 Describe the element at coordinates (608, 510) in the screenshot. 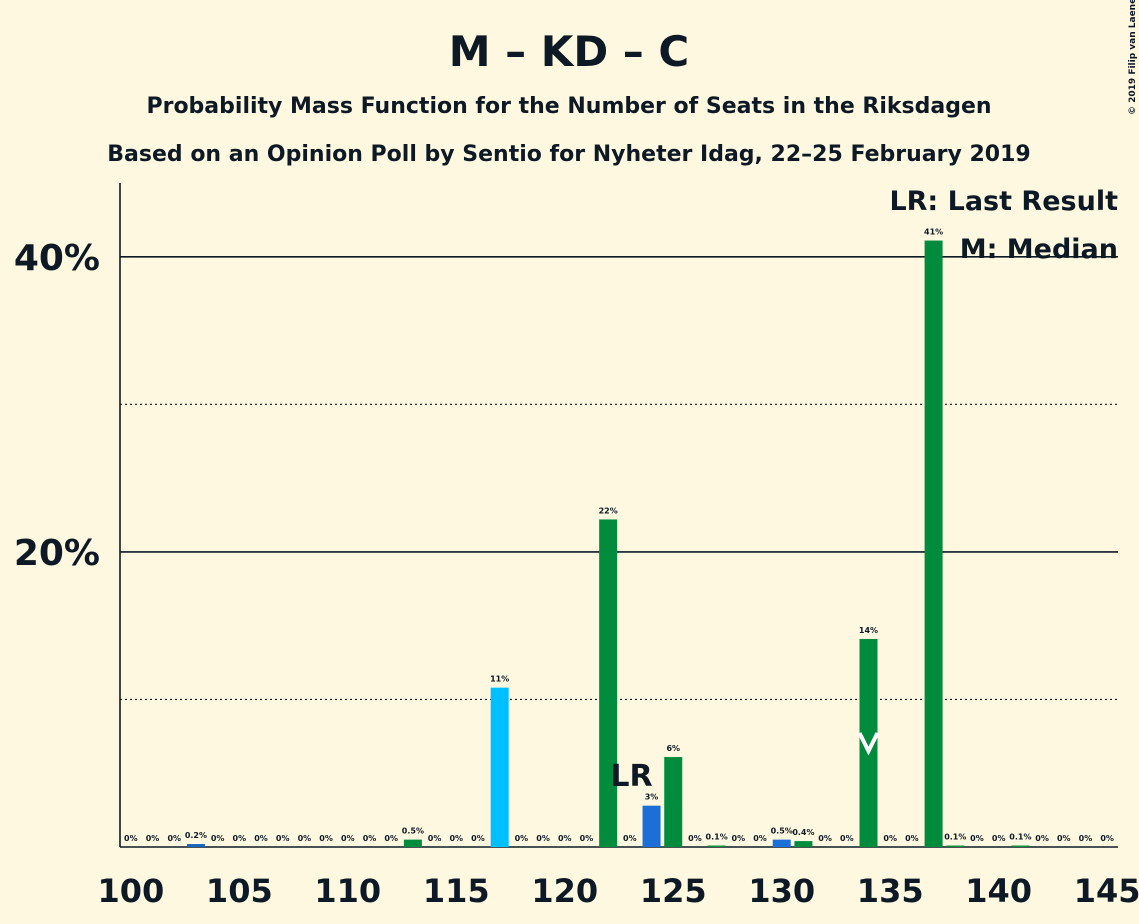

I see `data-label: 22%` at that location.